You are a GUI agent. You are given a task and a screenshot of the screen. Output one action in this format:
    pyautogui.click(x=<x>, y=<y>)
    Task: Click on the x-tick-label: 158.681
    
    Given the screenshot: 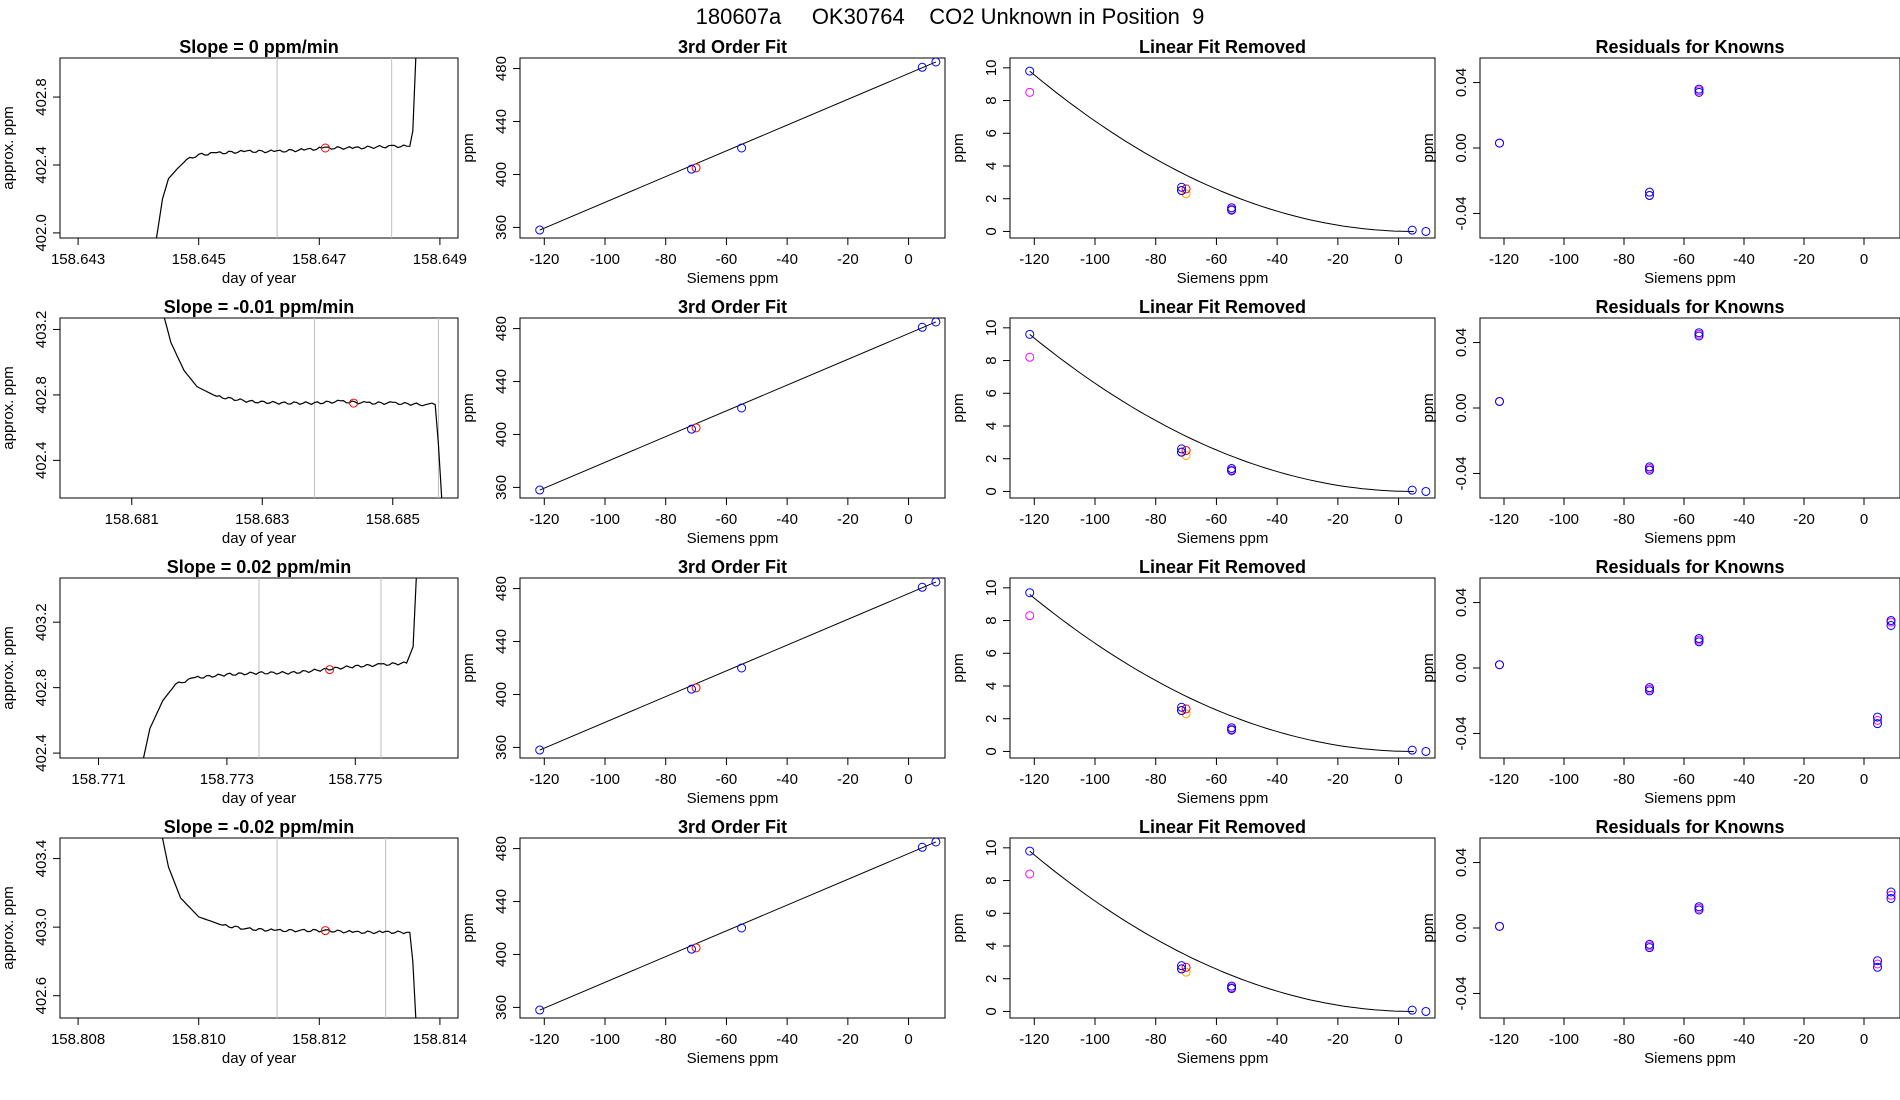 What is the action you would take?
    pyautogui.click(x=132, y=519)
    